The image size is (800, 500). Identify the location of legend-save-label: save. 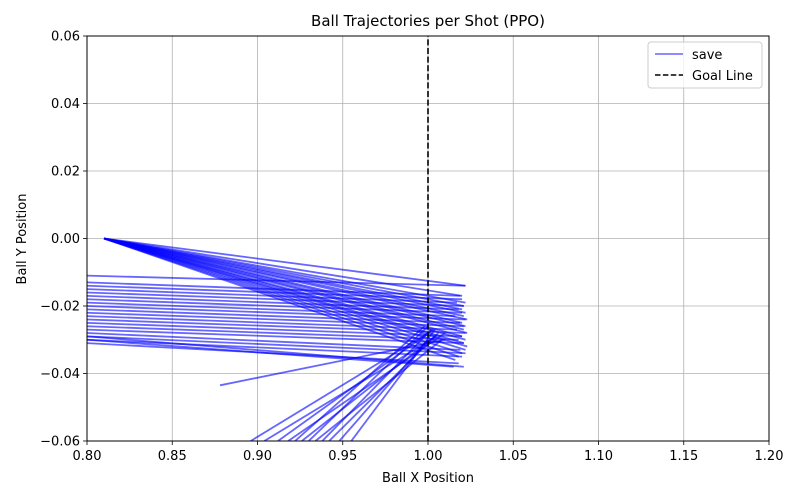
(707, 55).